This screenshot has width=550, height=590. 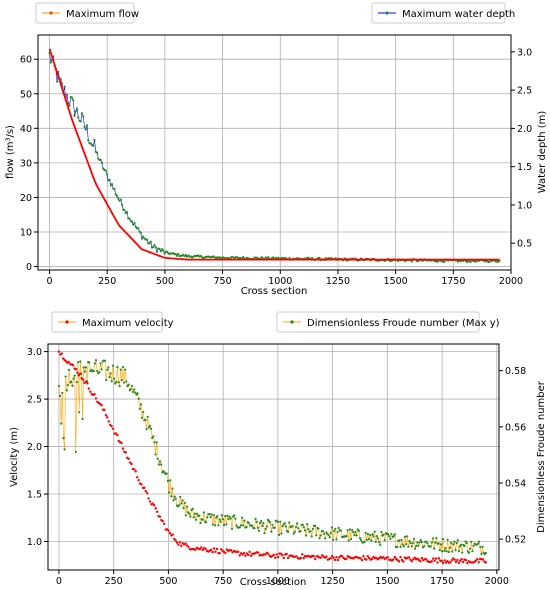 What do you see at coordinates (403, 323) in the screenshot?
I see `legend-label: Dimensionless Froude number (Max y)` at bounding box center [403, 323].